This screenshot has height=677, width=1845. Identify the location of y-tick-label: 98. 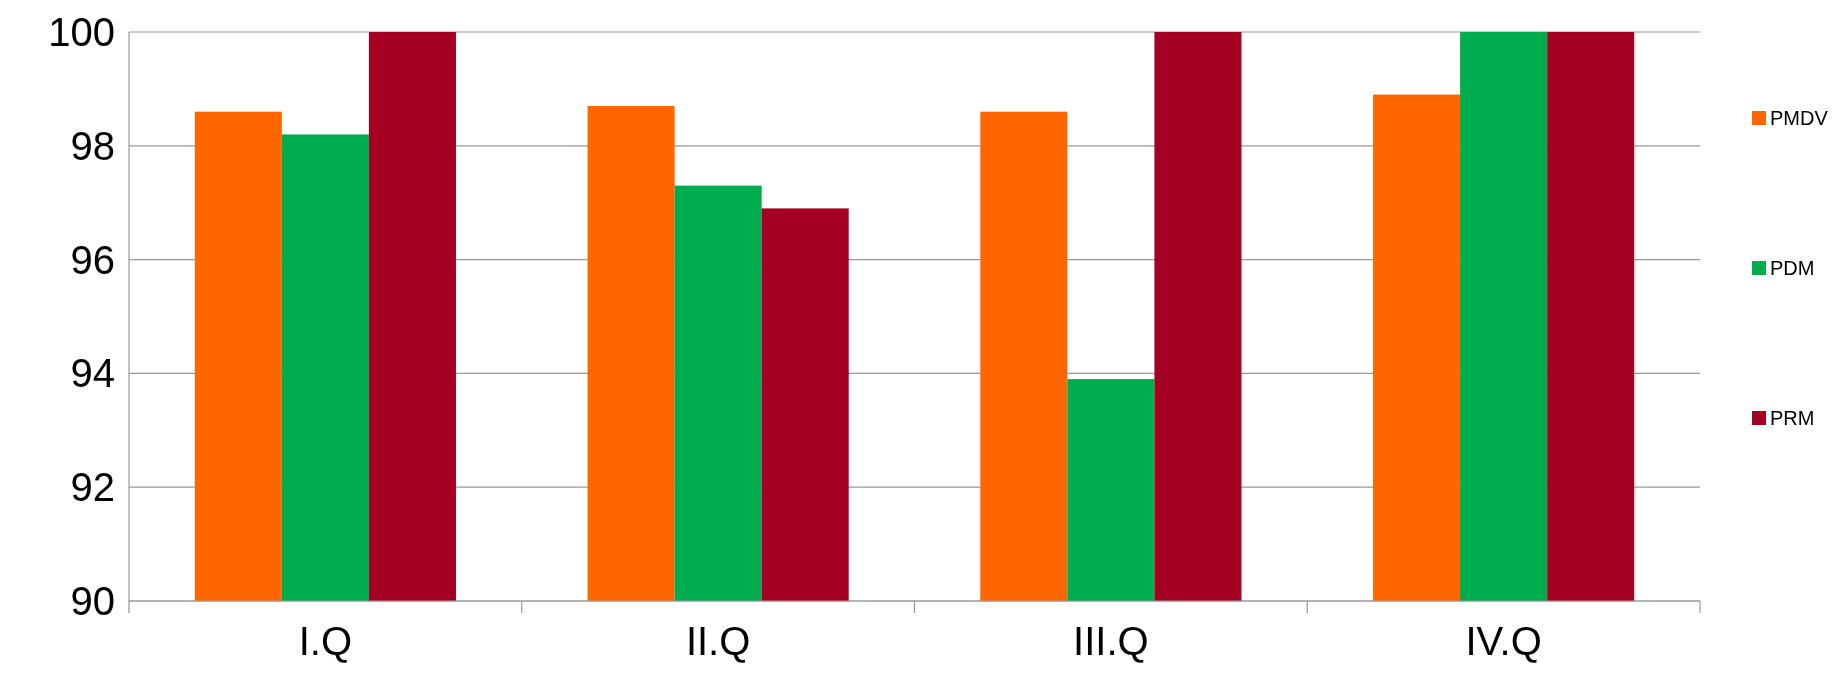
(92, 145).